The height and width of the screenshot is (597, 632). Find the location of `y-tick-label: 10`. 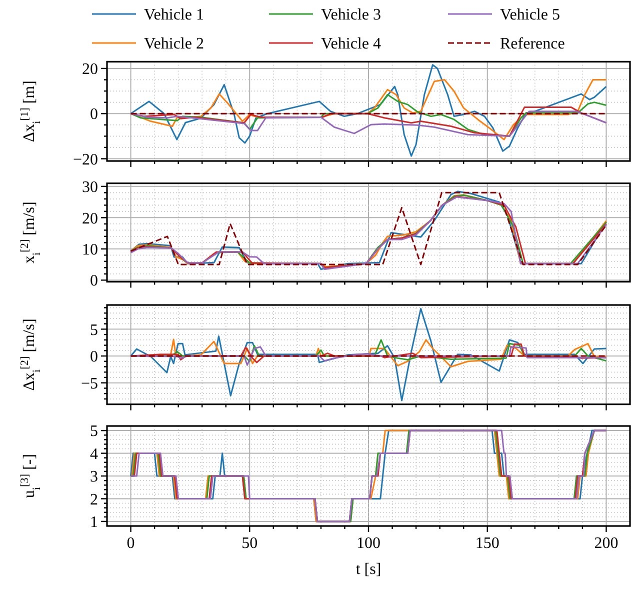

y-tick-label: 10 is located at coordinates (90, 250).